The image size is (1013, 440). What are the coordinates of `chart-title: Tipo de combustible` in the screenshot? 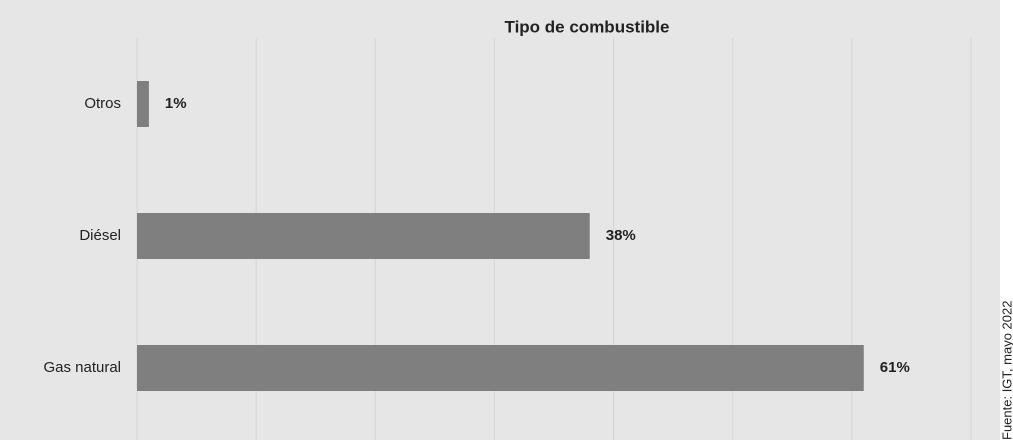 It's located at (587, 26).